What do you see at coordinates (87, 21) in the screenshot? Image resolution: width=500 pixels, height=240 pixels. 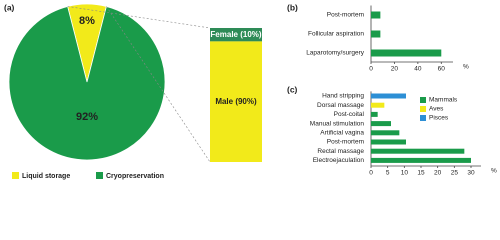 I see `slice-label: 8%` at bounding box center [87, 21].